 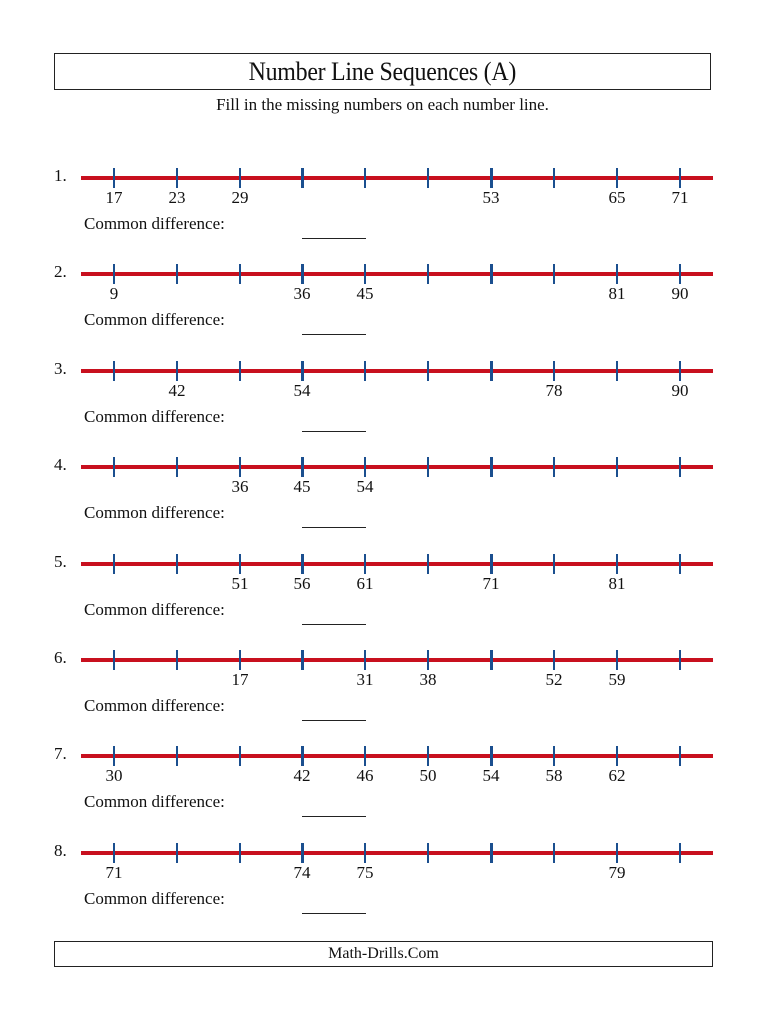 What do you see at coordinates (617, 197) in the screenshot?
I see `tick-label: 65` at bounding box center [617, 197].